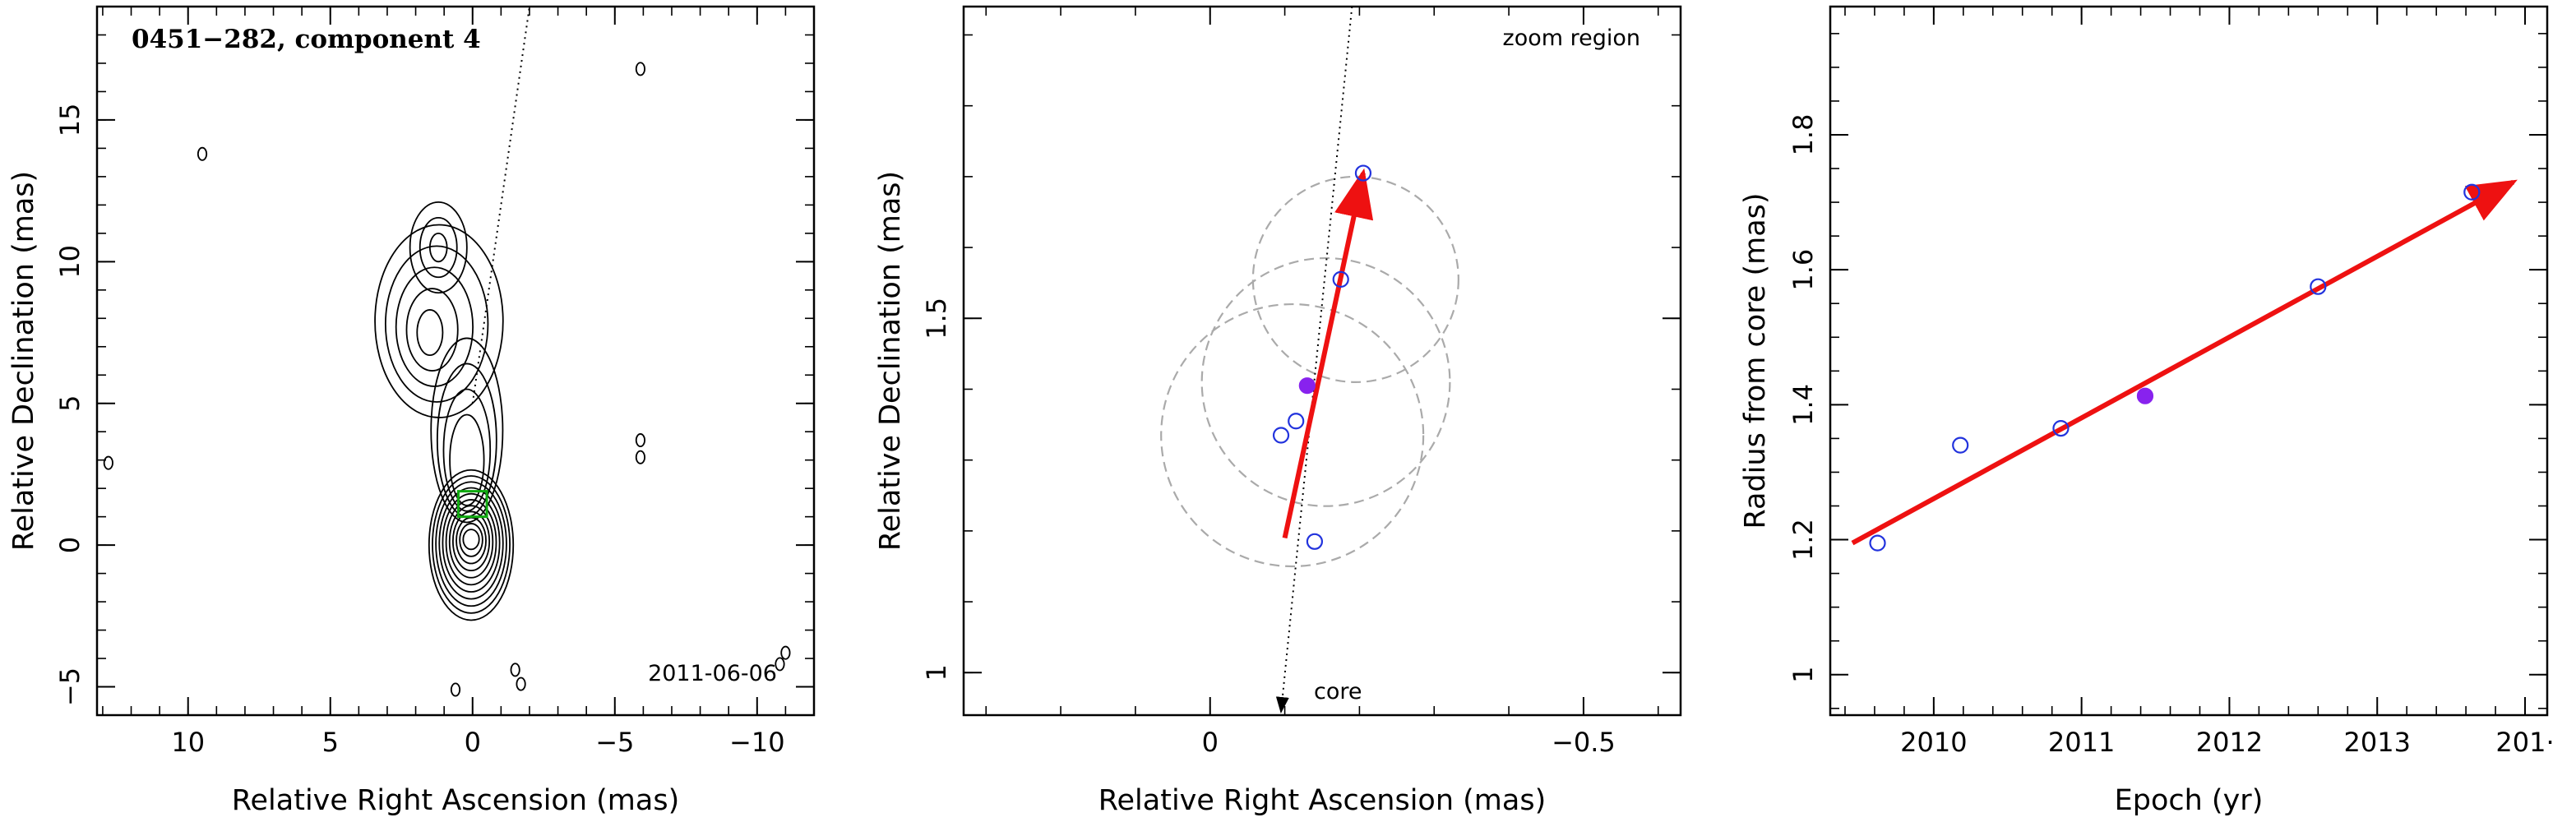 The height and width of the screenshot is (822, 2576). What do you see at coordinates (70, 120) in the screenshot?
I see `y-tick-label: 15` at bounding box center [70, 120].